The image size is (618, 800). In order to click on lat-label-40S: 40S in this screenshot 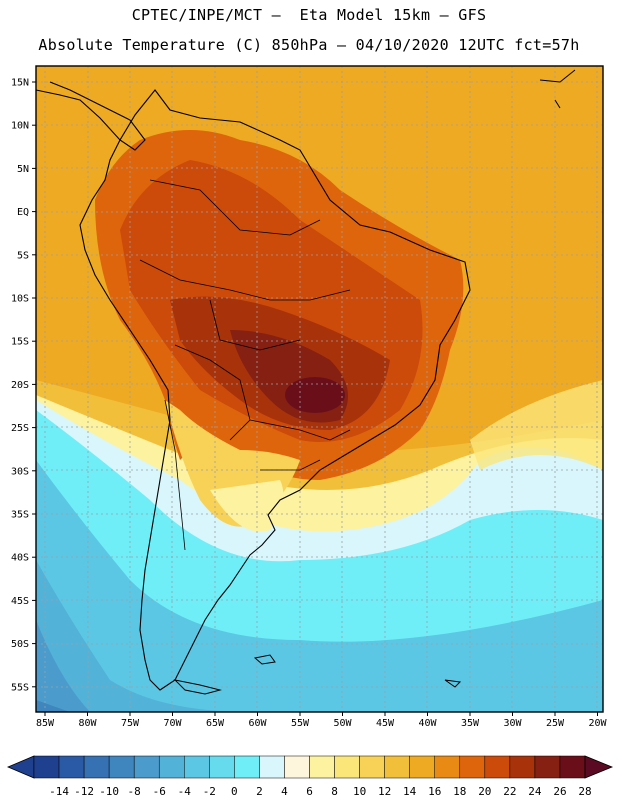, I will do `click(20, 558)`.